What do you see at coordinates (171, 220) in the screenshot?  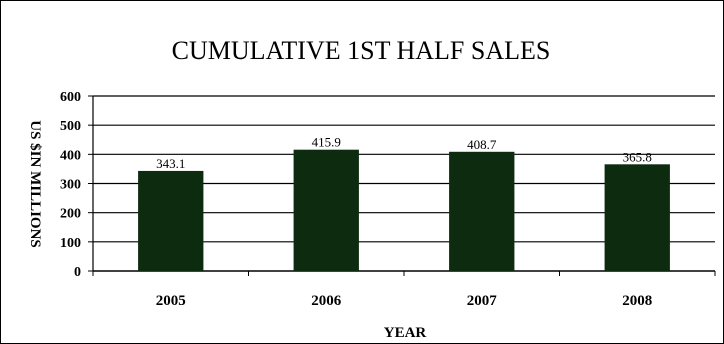 I see `bar-2005` at bounding box center [171, 220].